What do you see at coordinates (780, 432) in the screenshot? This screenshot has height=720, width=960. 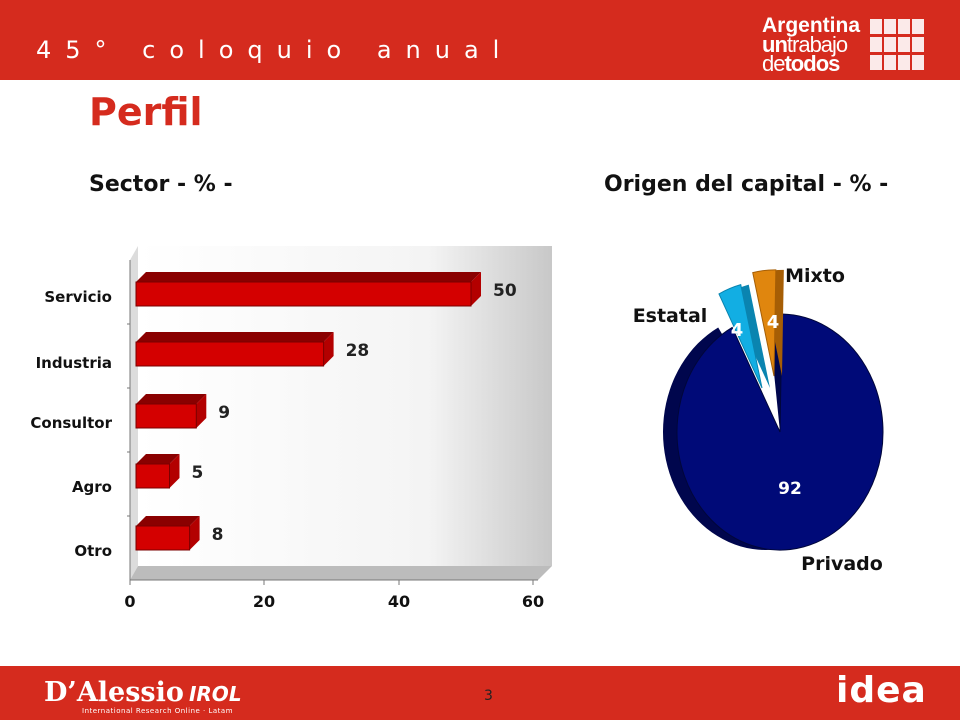 I see `pie-slice-privado` at bounding box center [780, 432].